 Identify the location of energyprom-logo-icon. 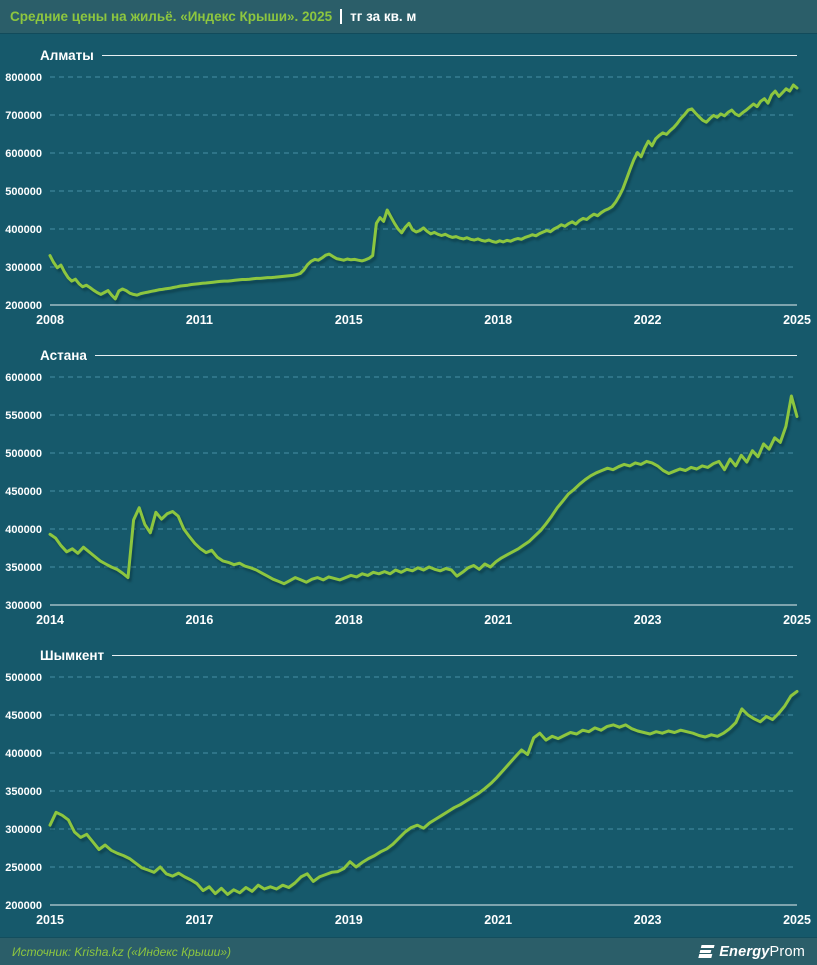
(706, 951).